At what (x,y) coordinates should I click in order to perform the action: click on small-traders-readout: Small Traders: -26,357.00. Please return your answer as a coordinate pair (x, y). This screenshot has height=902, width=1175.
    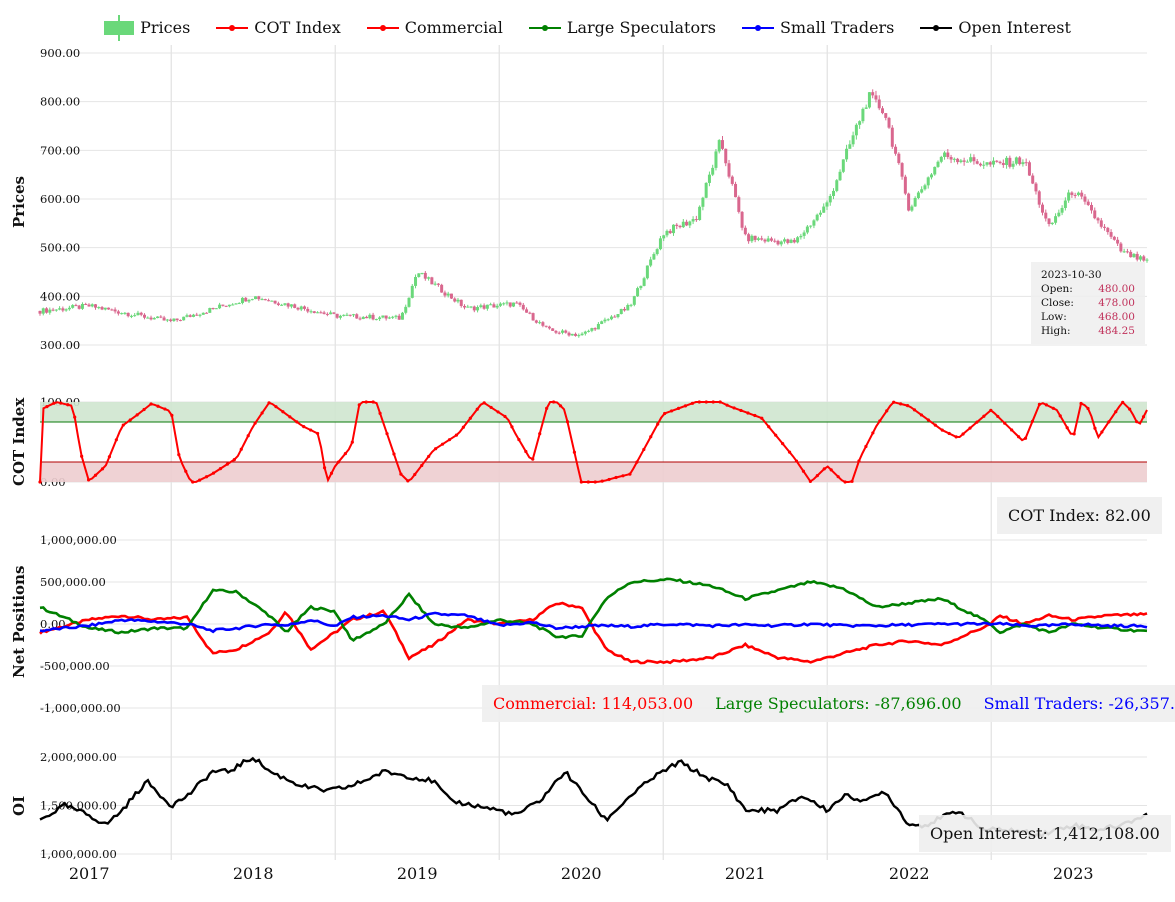
    Looking at the image, I should click on (1079, 703).